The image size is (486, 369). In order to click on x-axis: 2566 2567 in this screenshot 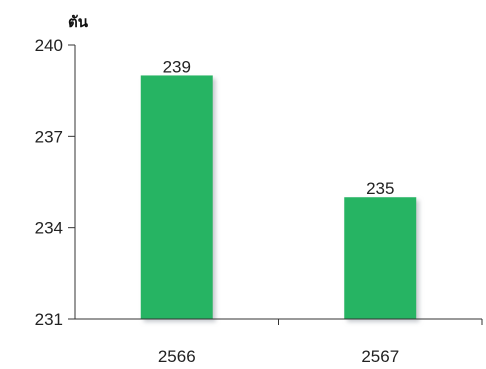, I will do `click(320, 342)`.